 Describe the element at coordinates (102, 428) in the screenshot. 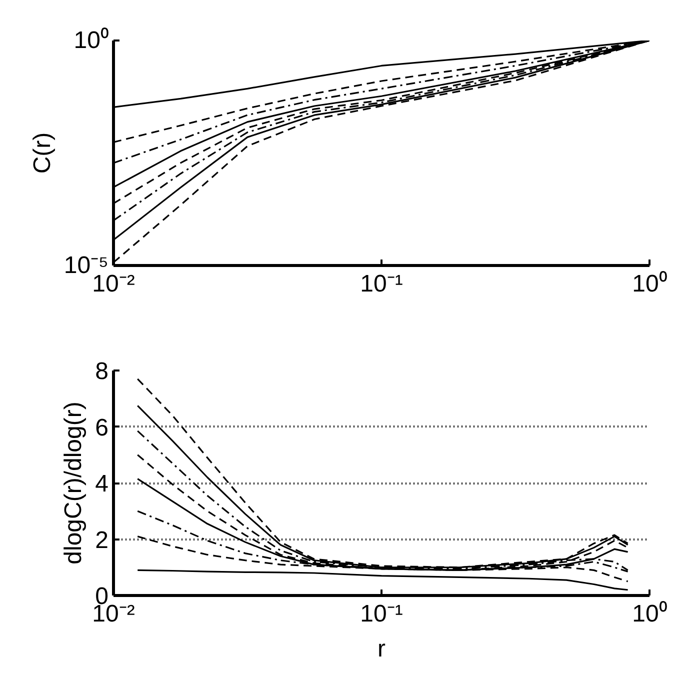

I see `y-tick-label: 6` at that location.